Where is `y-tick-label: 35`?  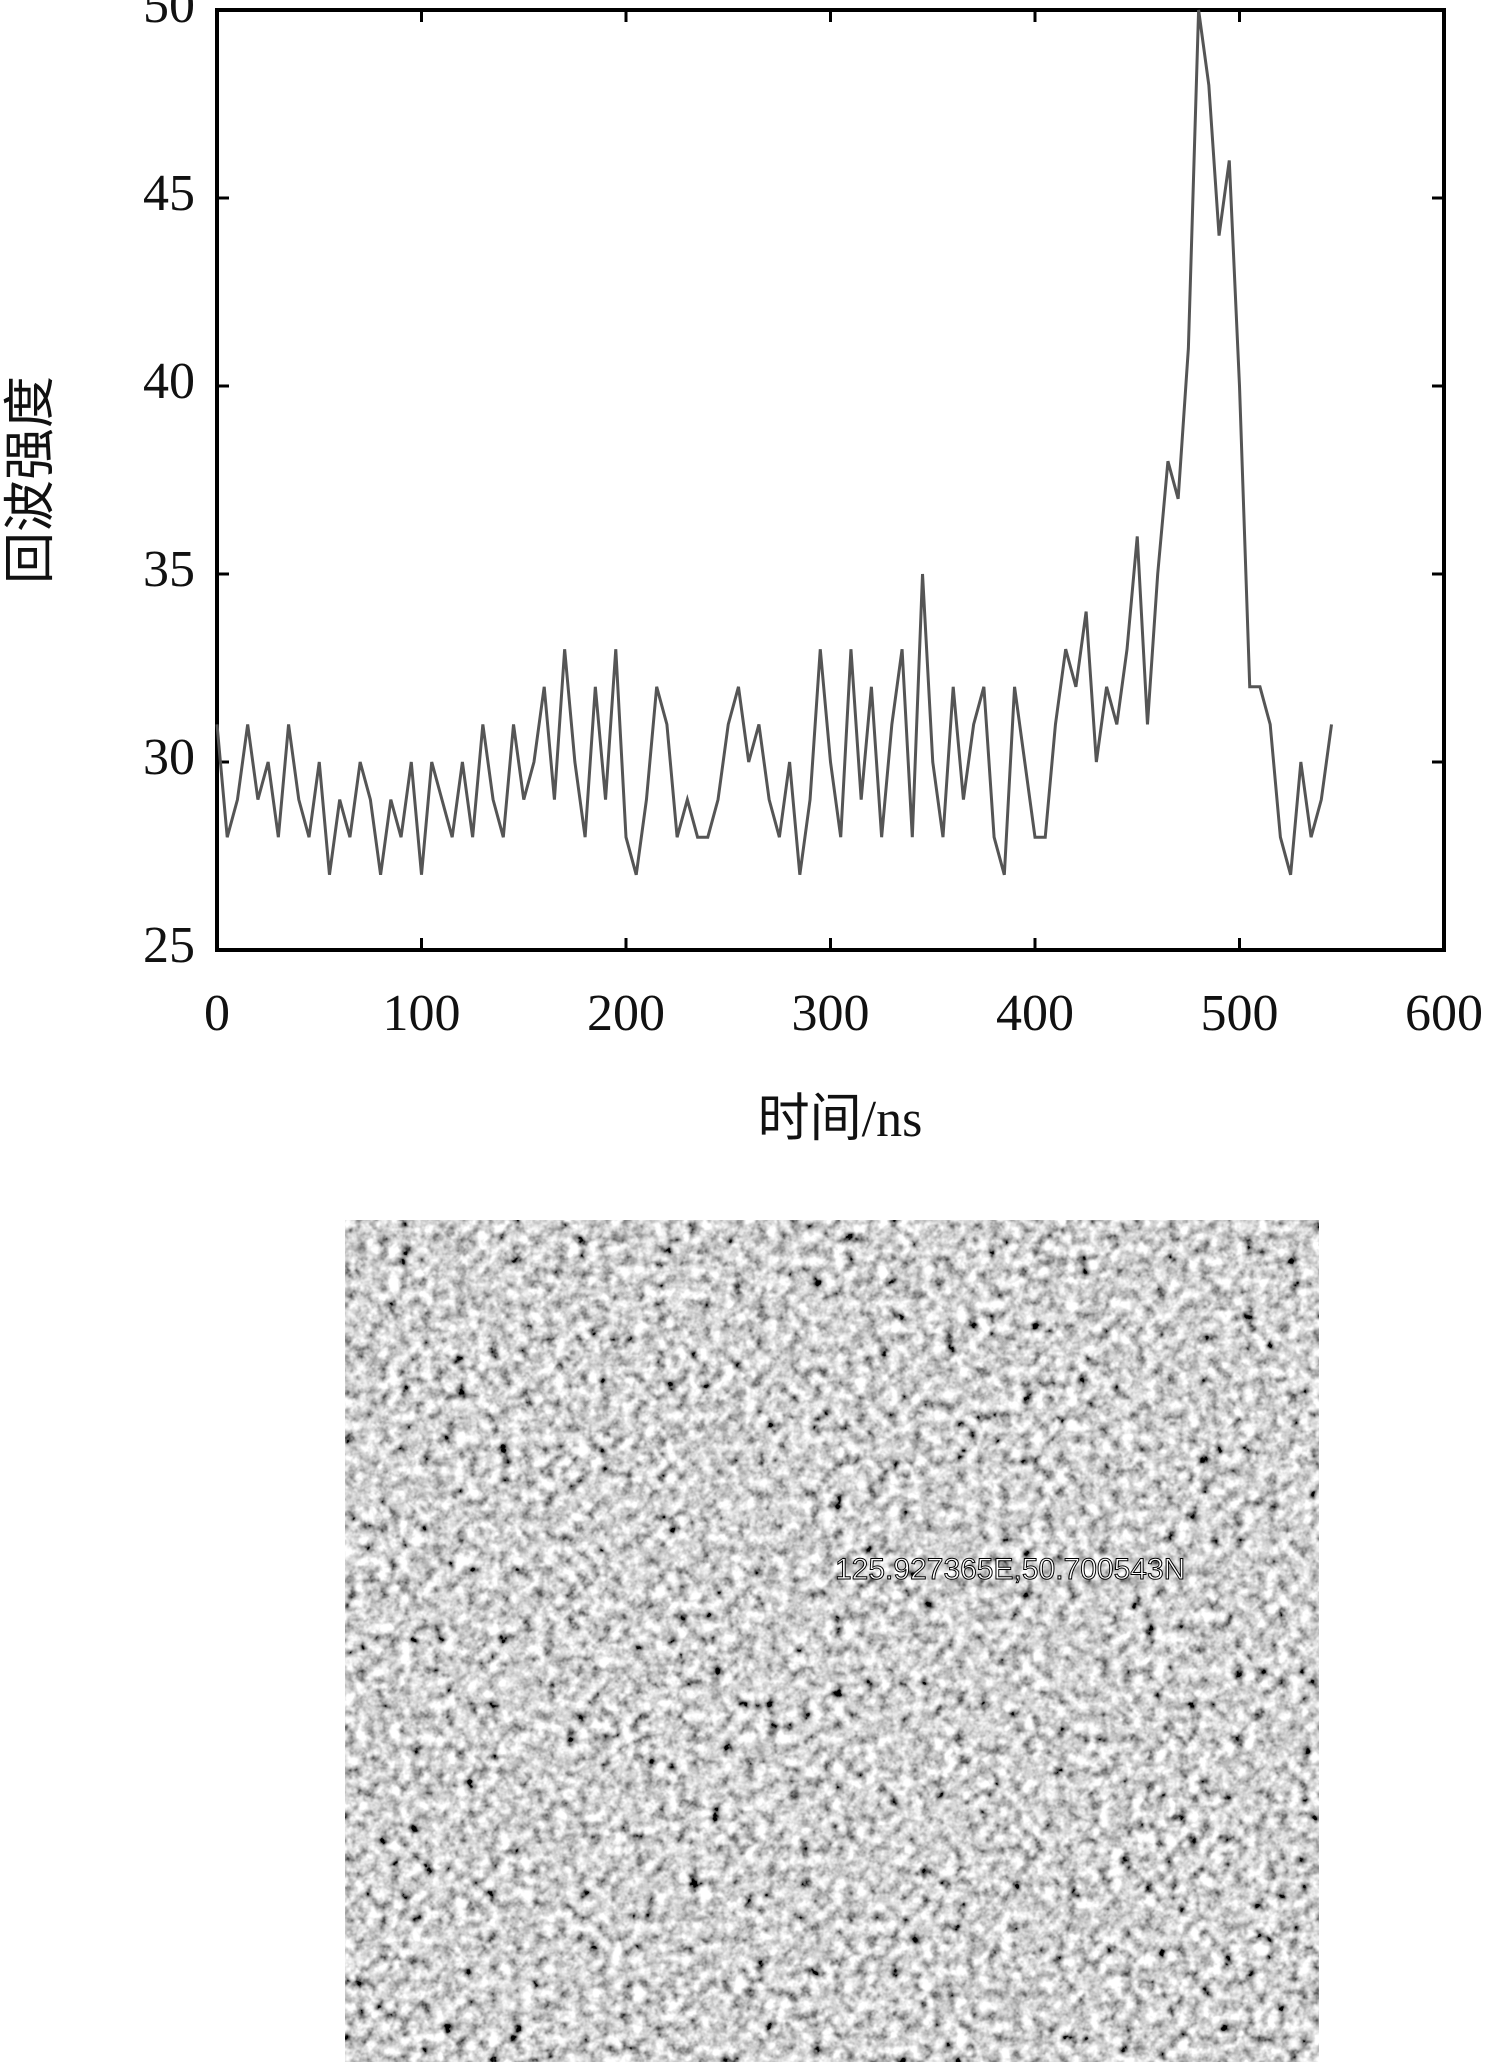
y-tick-label: 35 is located at coordinates (169, 569).